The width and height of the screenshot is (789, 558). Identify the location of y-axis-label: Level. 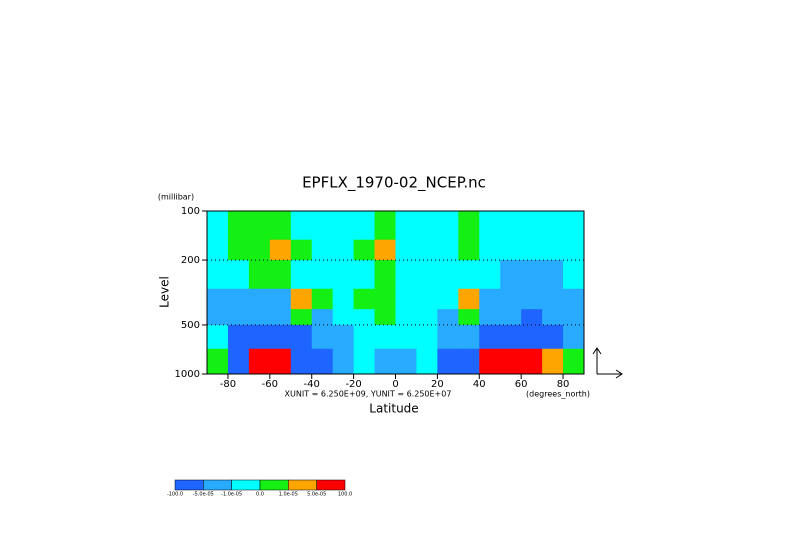
(165, 292).